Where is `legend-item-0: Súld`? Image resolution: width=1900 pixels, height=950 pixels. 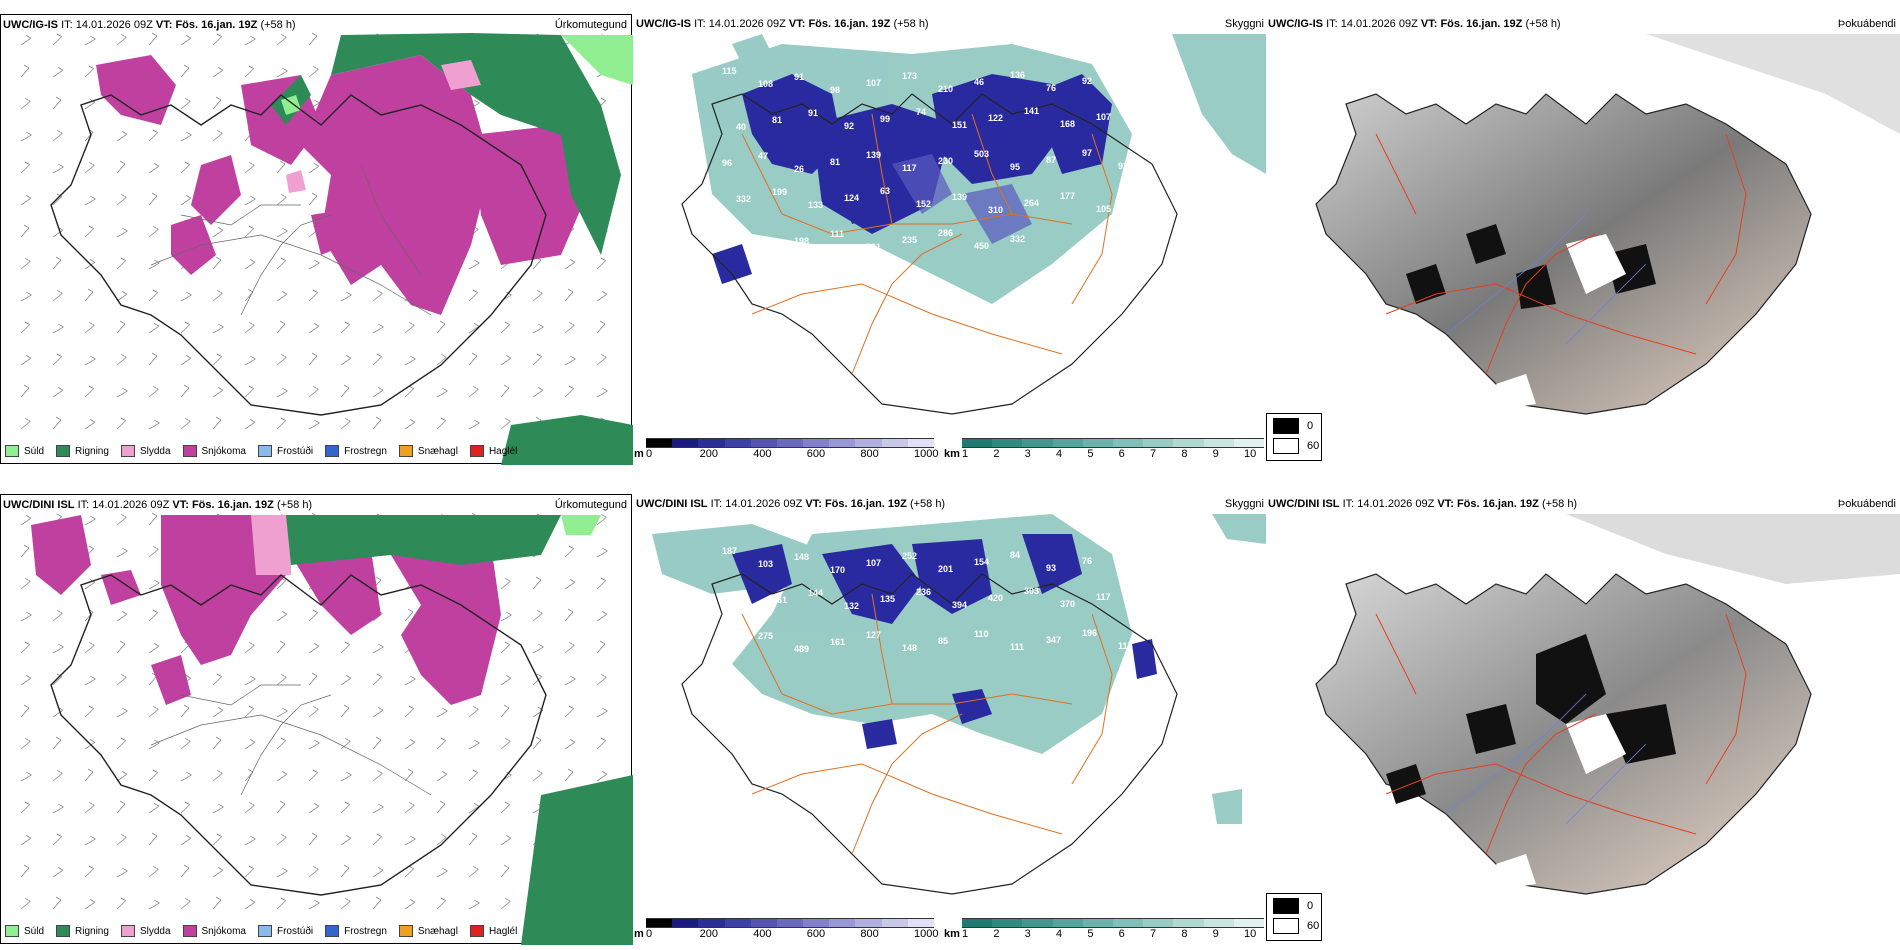
legend-item-0: Súld is located at coordinates (24, 931).